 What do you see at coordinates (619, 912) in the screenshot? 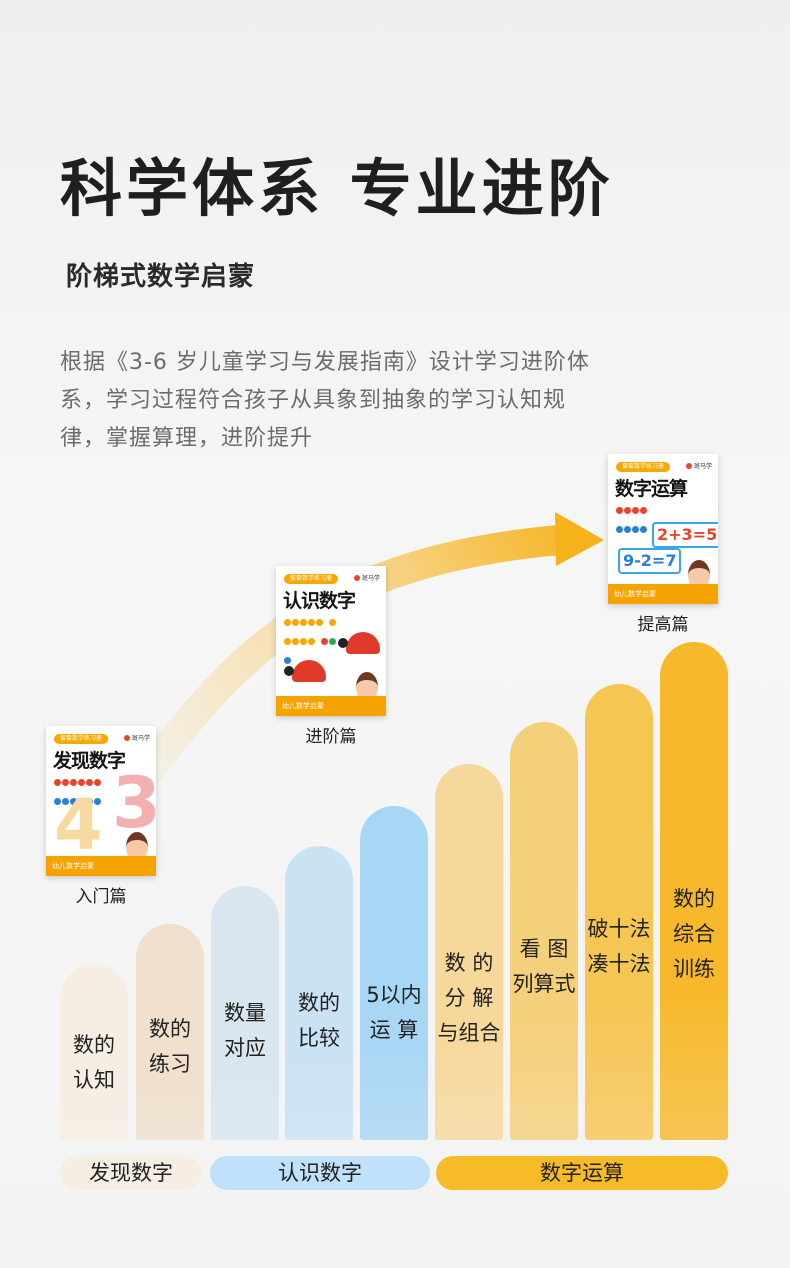
I see `step-bar: 破十法 凑十法` at bounding box center [619, 912].